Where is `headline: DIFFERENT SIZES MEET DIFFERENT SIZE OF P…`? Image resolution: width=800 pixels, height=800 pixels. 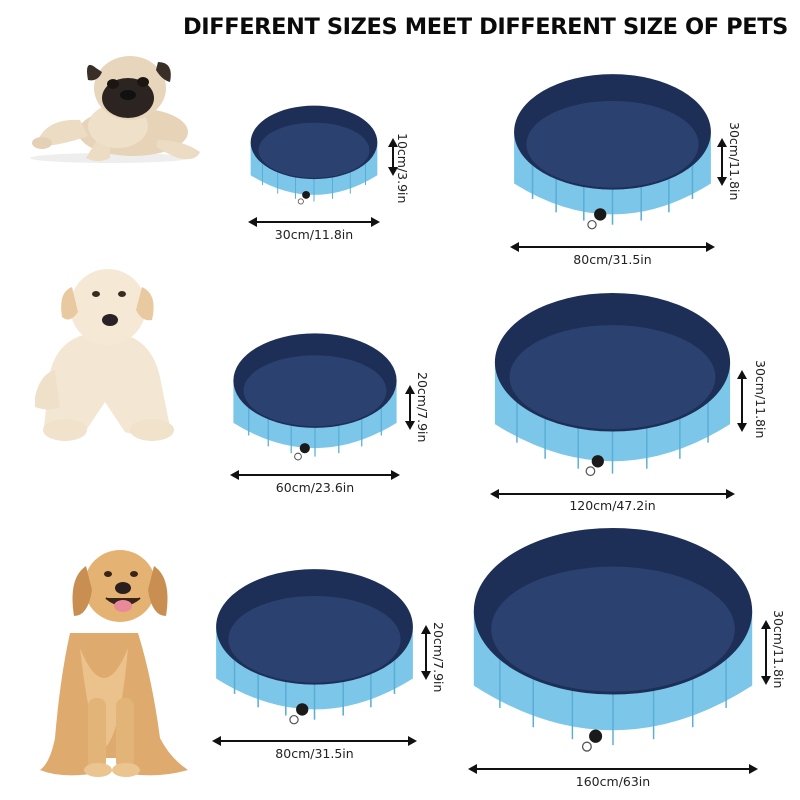 headline: DIFFERENT SIZES MEET DIFFERENT SIZE OF P… is located at coordinates (485, 27).